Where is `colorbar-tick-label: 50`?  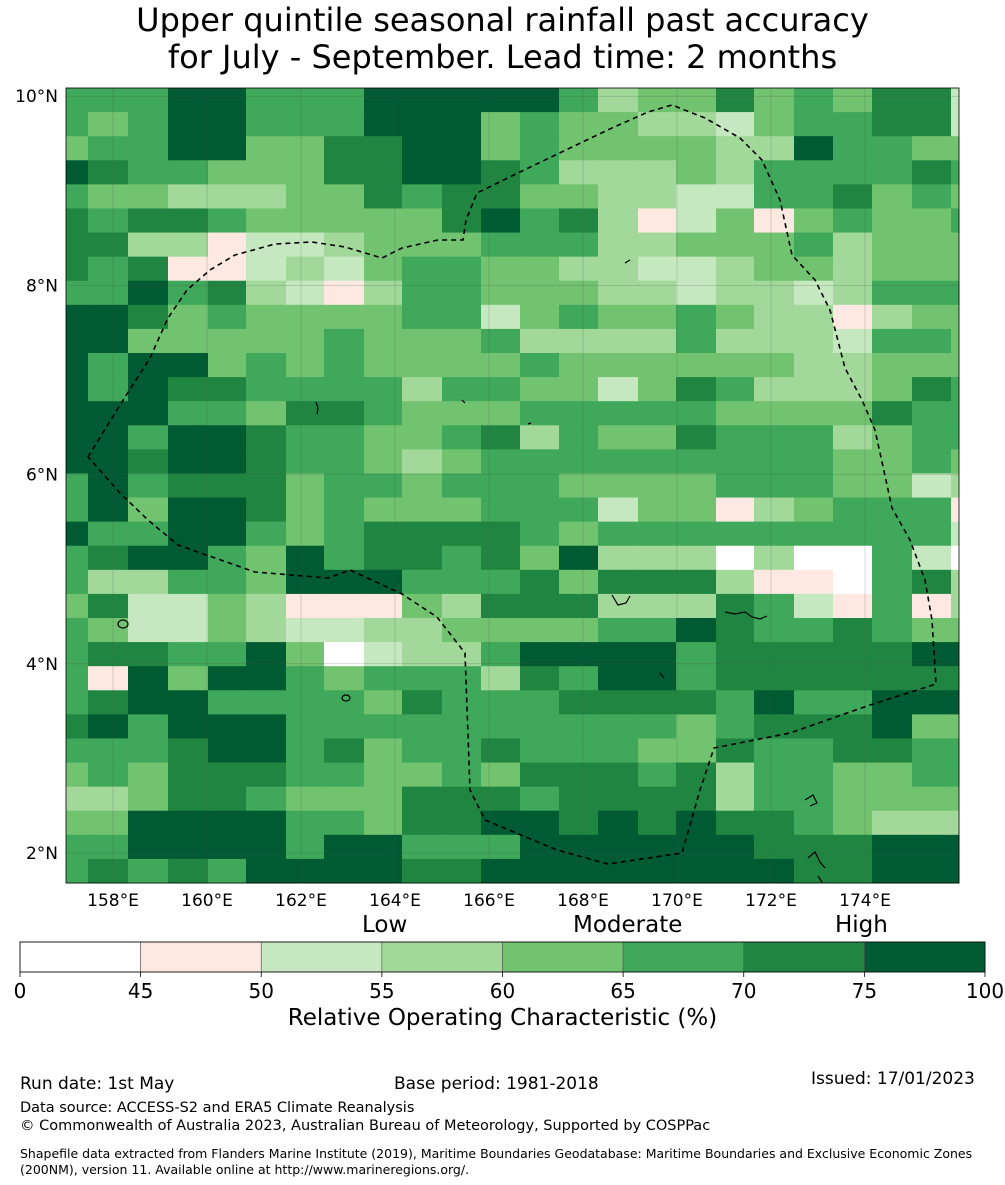
colorbar-tick-label: 50 is located at coordinates (261, 991).